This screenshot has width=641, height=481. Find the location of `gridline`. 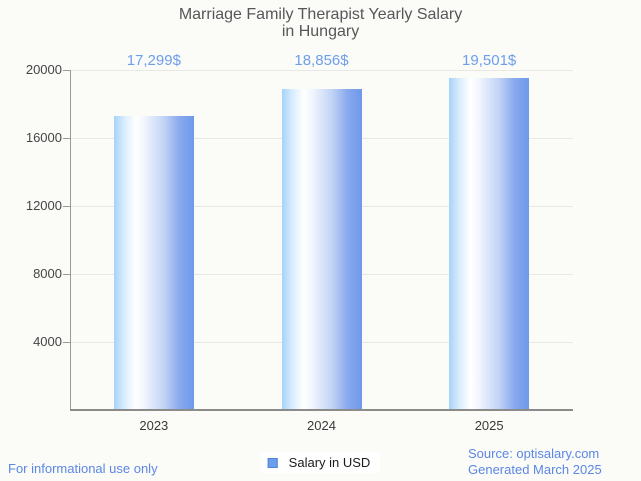

gridline is located at coordinates (321, 70).